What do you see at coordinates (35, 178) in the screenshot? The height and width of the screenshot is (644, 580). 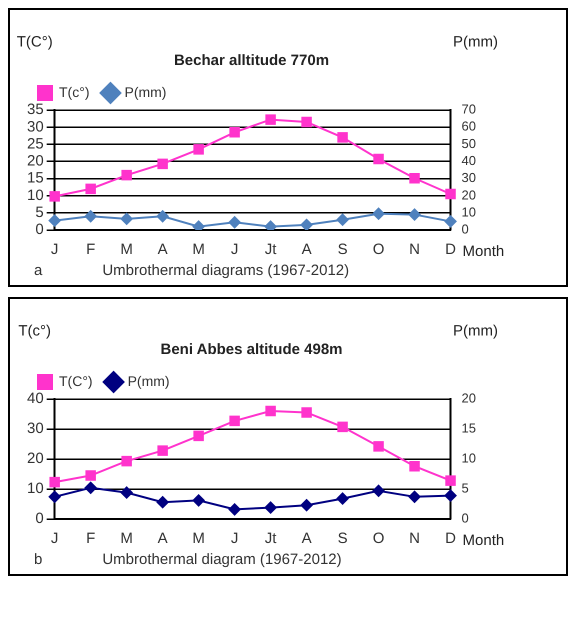 I see `y-tick-label: 15` at bounding box center [35, 178].